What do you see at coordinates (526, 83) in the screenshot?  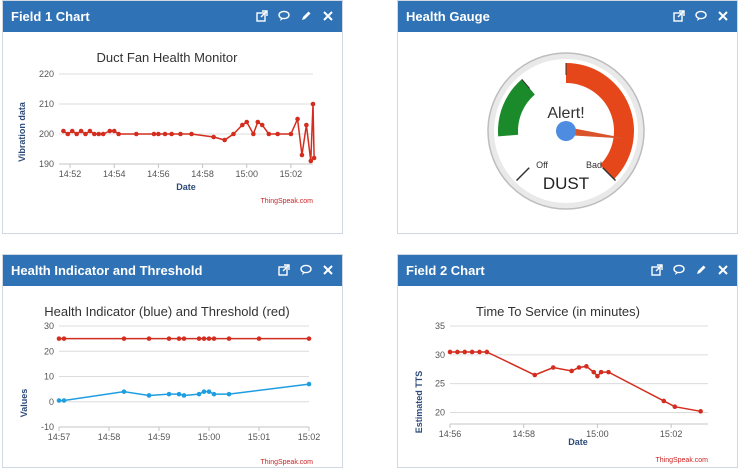 I see `gauge-tick` at bounding box center [526, 83].